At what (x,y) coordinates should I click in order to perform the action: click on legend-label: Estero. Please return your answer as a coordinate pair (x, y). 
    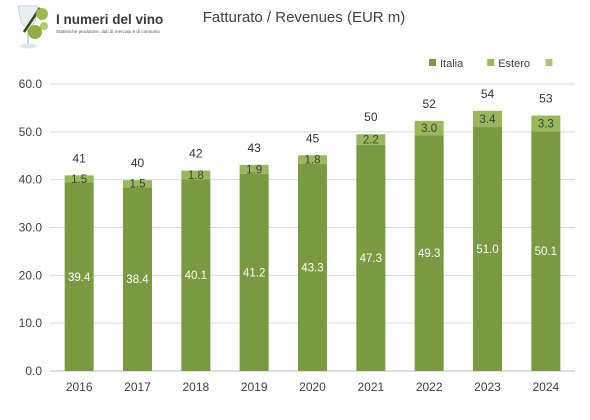
    Looking at the image, I should click on (514, 64).